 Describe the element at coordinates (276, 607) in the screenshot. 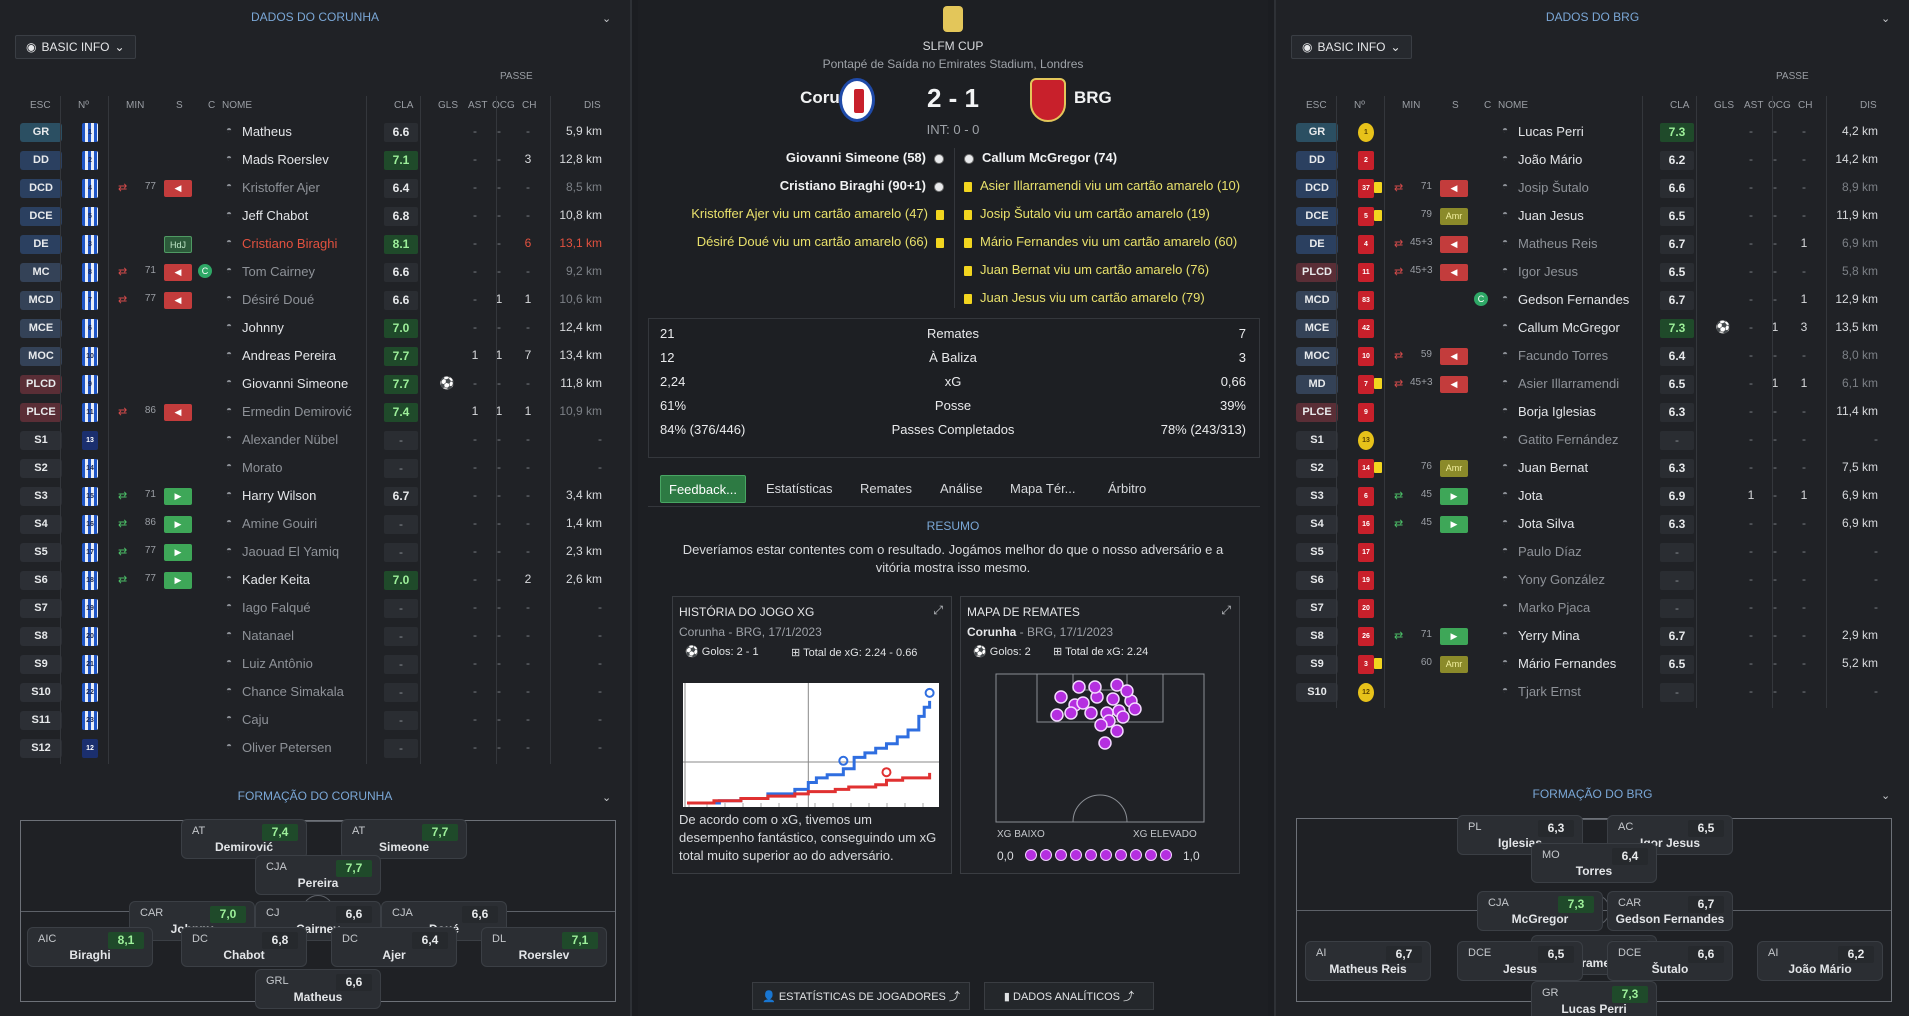

I see `player-name: Iago Falqué` at that location.